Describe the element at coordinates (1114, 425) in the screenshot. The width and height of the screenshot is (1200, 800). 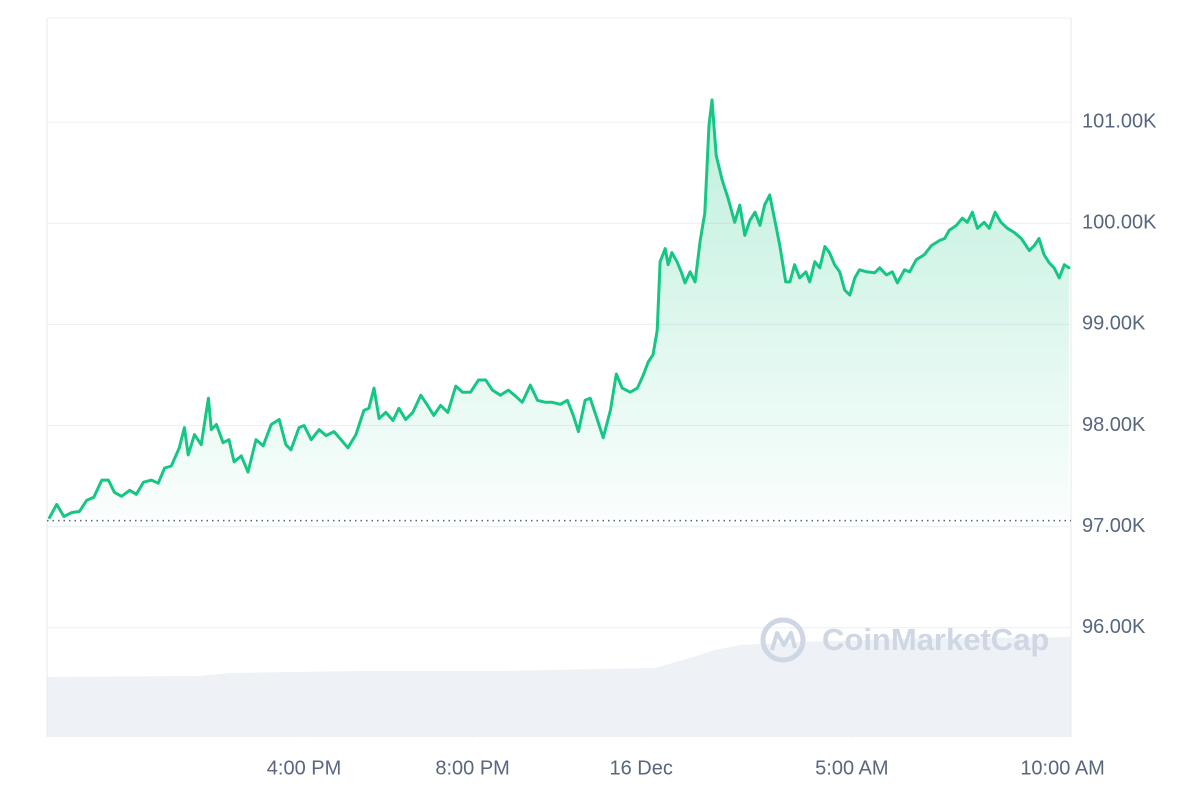
I see `y-tick-label: 98.00K` at that location.